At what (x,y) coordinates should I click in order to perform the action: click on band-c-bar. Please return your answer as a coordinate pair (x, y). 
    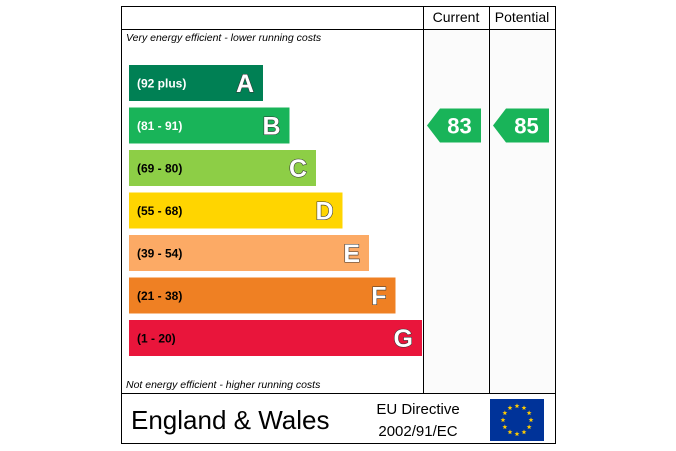
    Looking at the image, I should click on (222, 168).